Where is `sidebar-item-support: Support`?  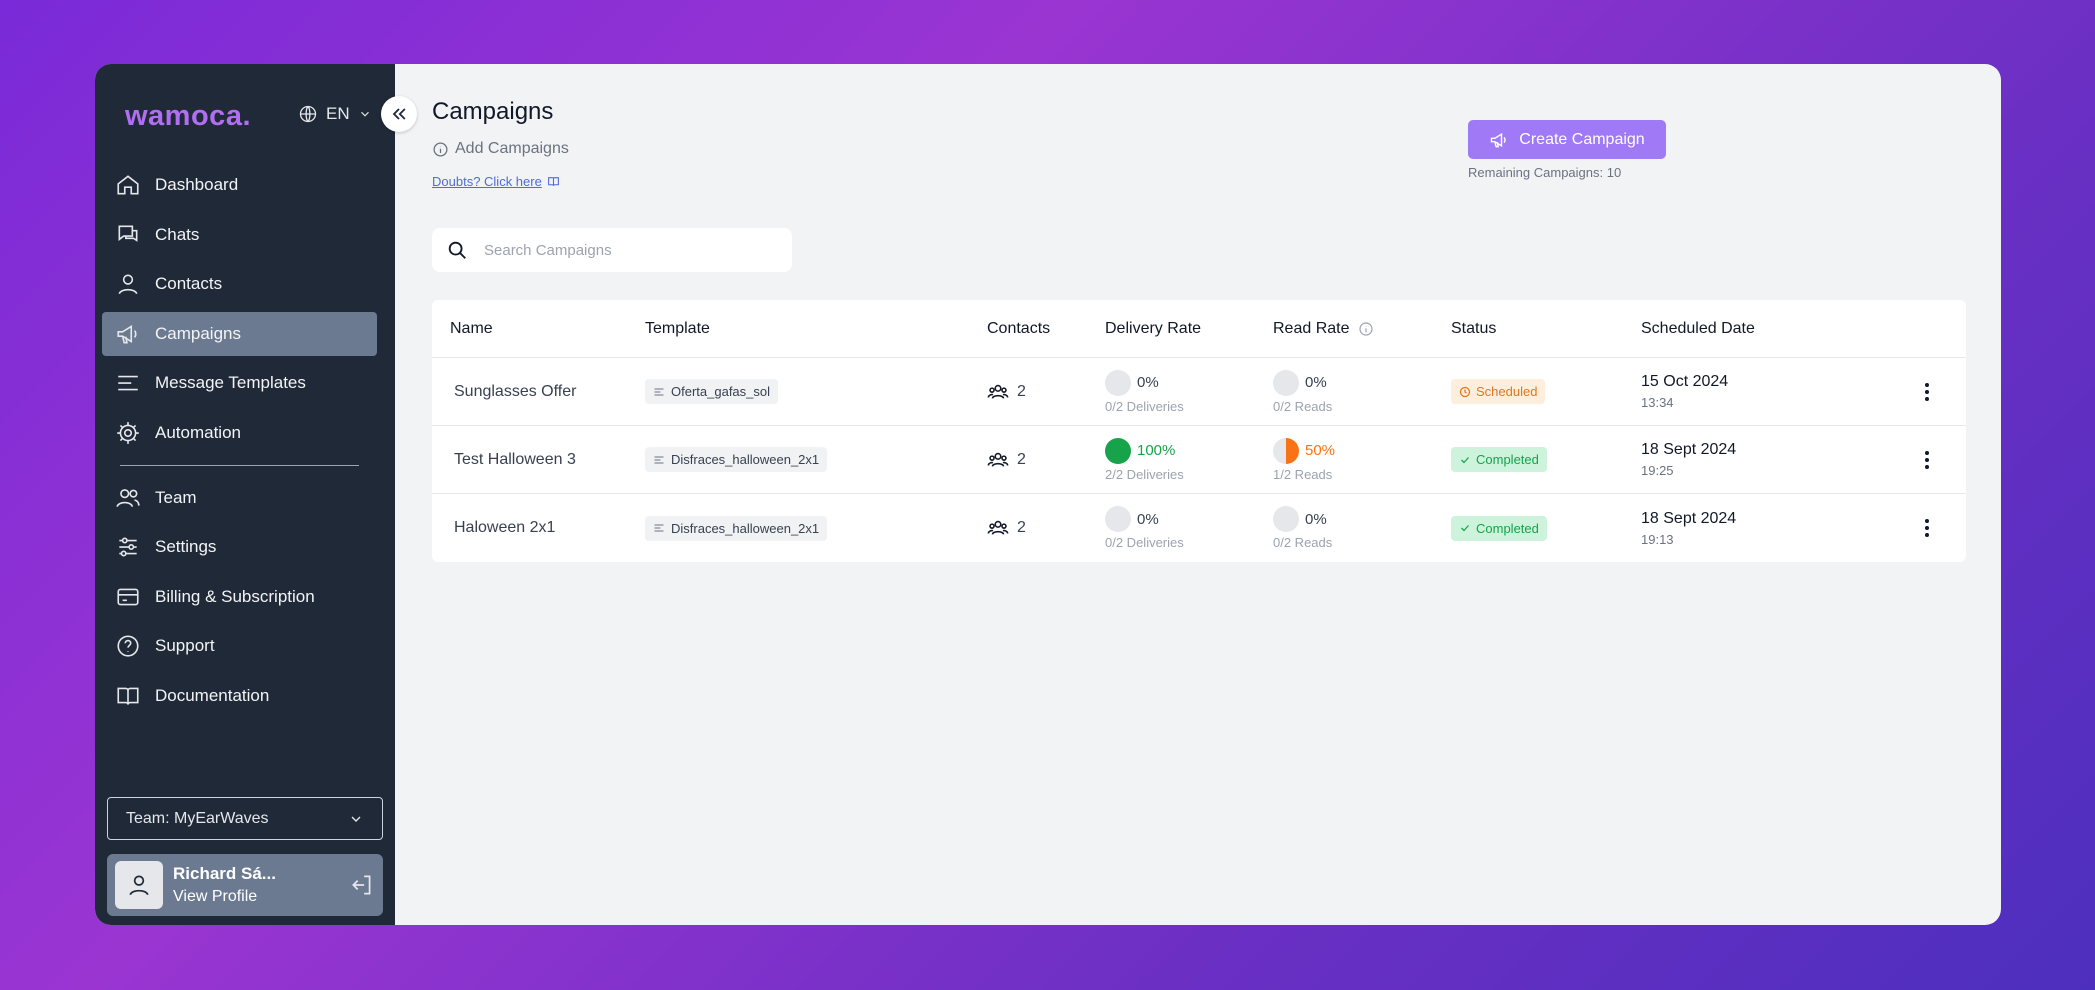
sidebar-item-support: Support is located at coordinates (239, 646).